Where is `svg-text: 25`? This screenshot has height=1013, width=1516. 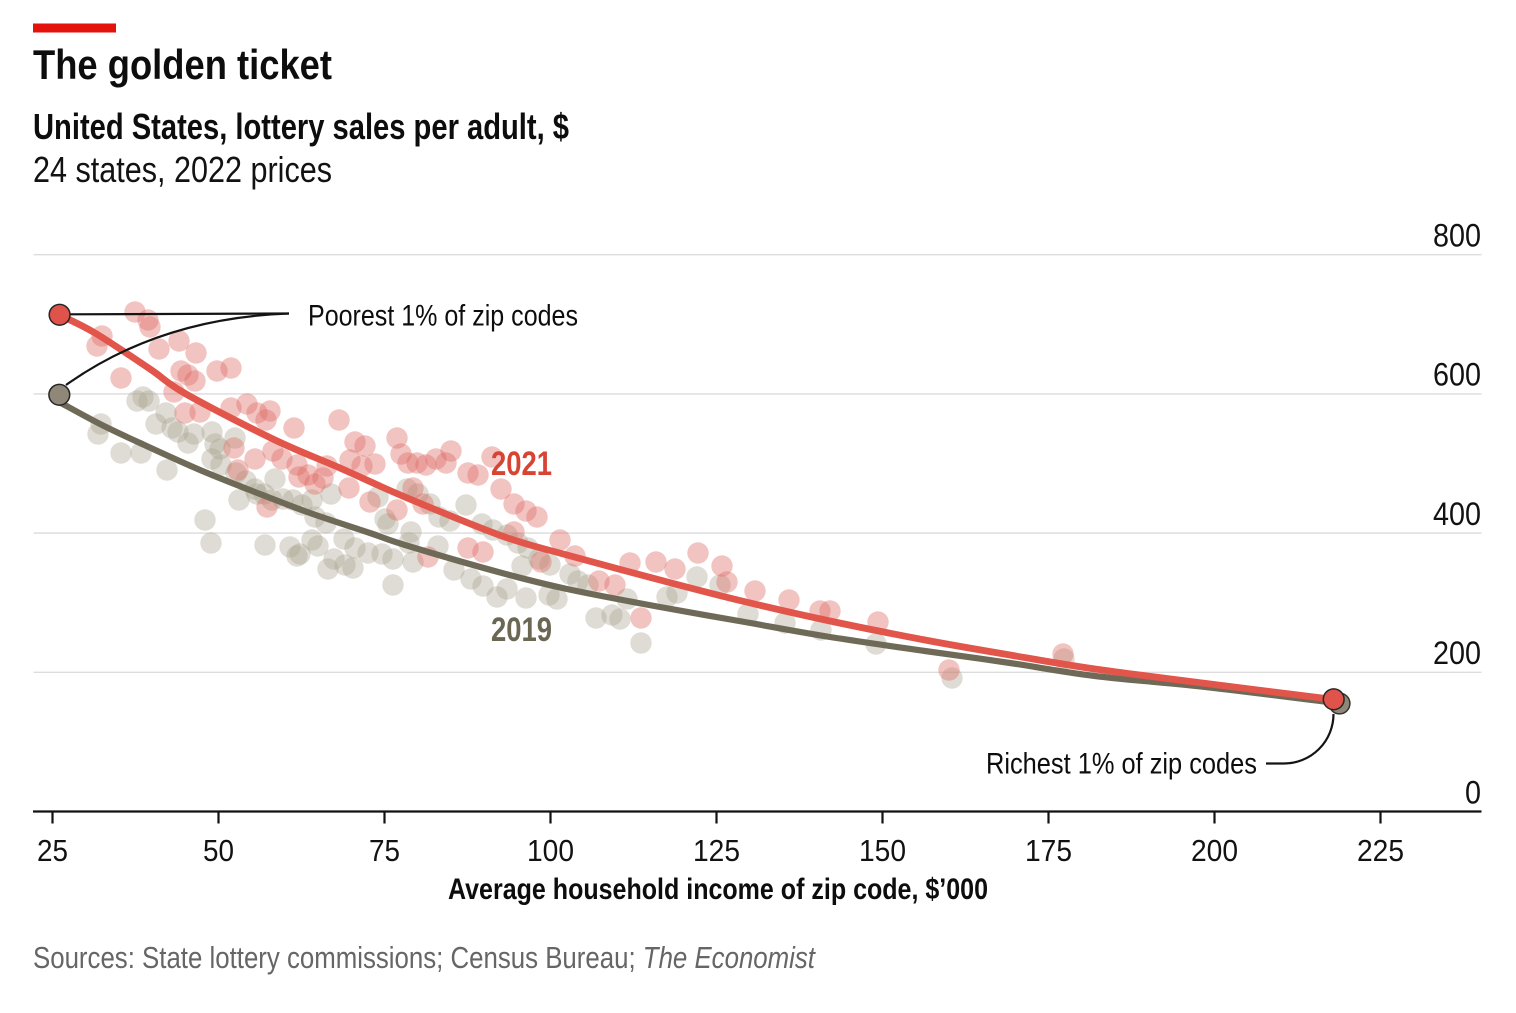
svg-text: 25 is located at coordinates (52, 850).